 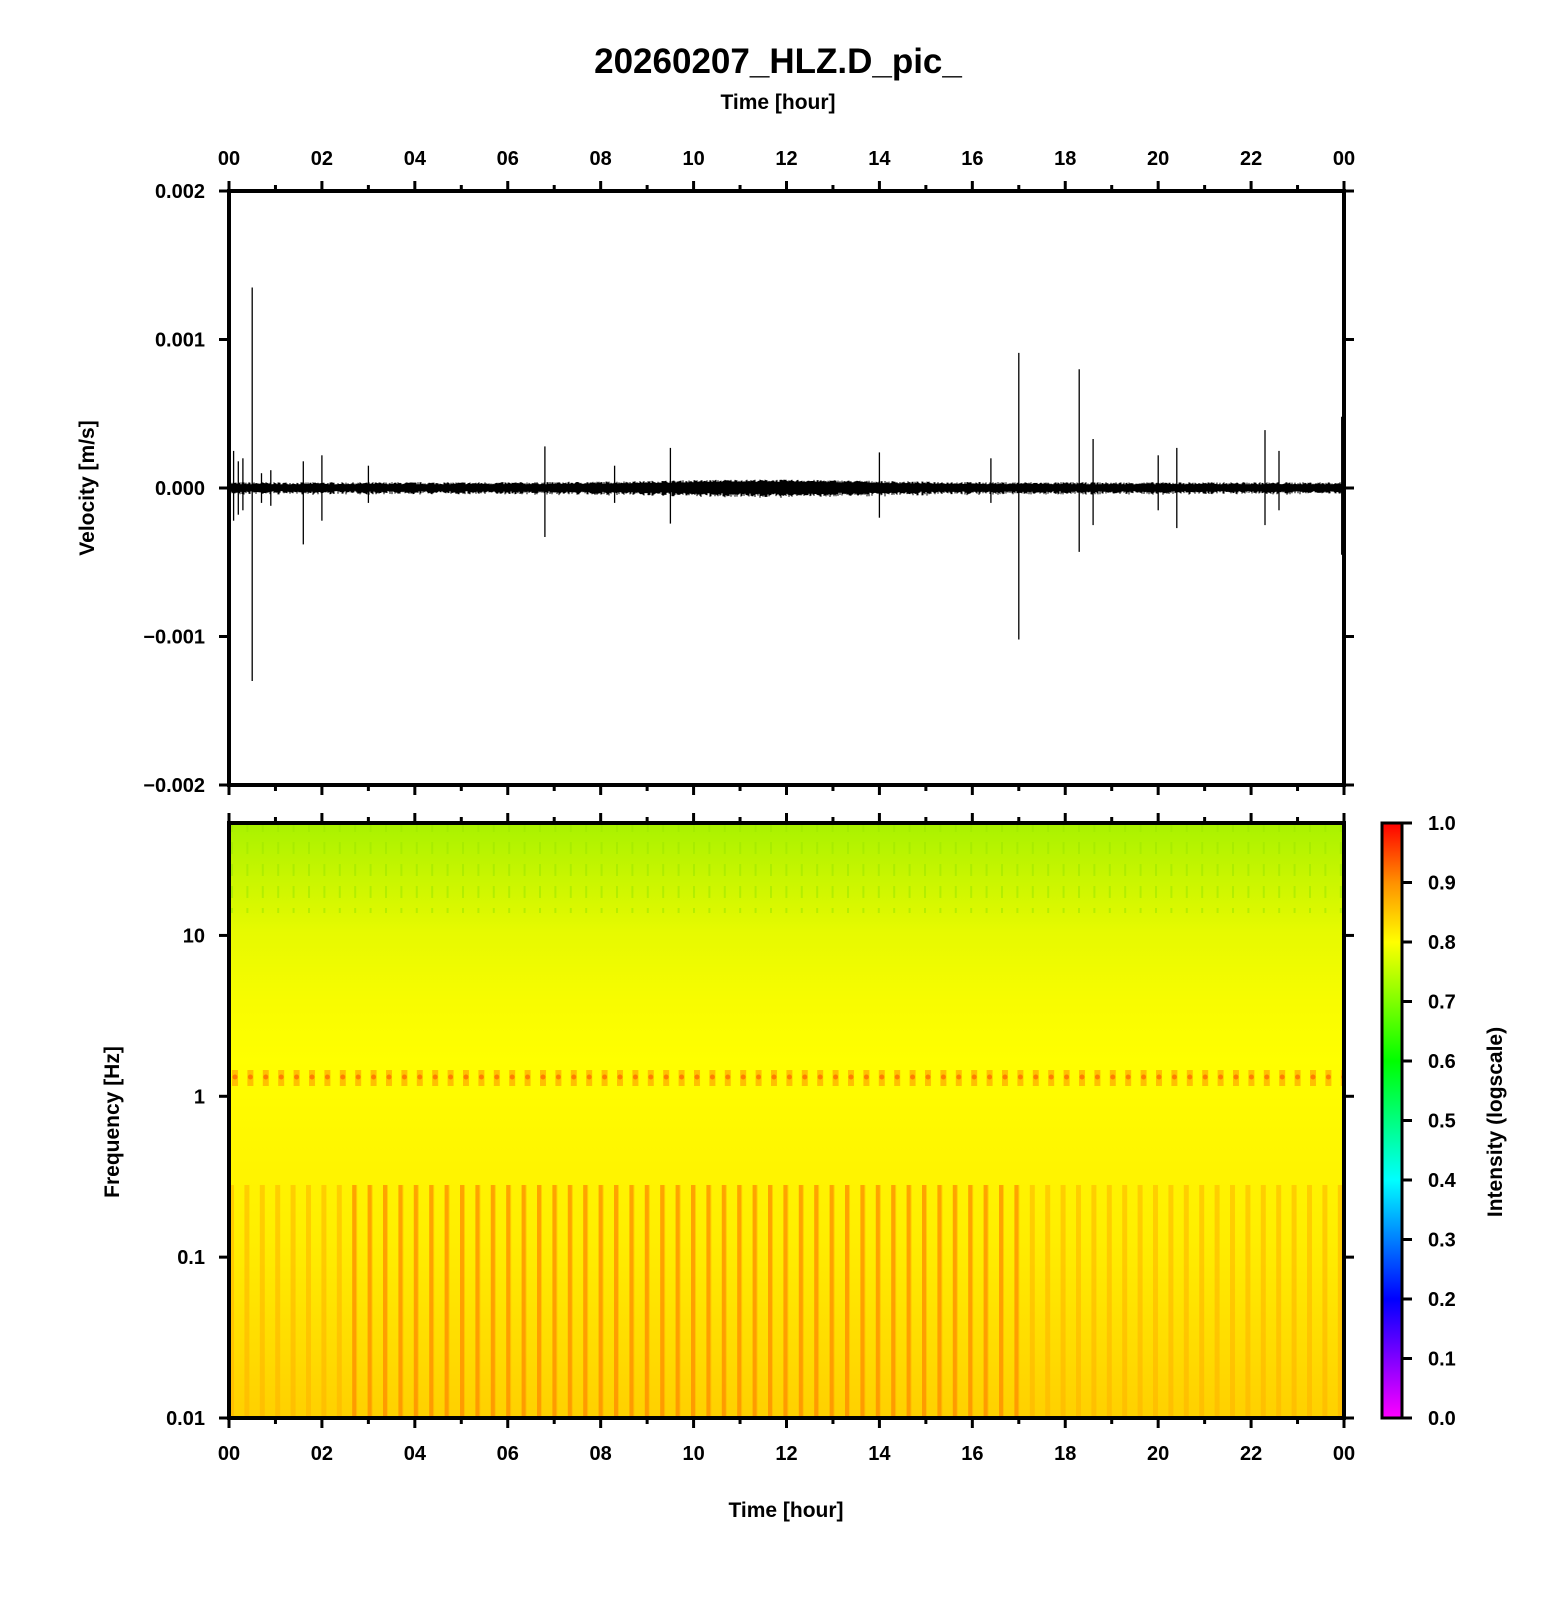 What do you see at coordinates (1442, 1300) in the screenshot?
I see `colorbar-tick-label: 0.2` at bounding box center [1442, 1300].